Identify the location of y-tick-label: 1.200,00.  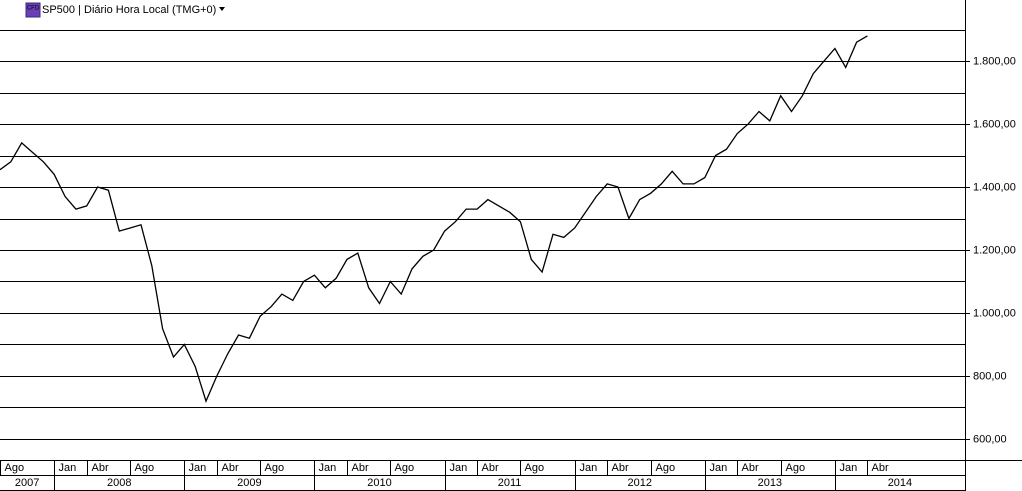
(994, 250).